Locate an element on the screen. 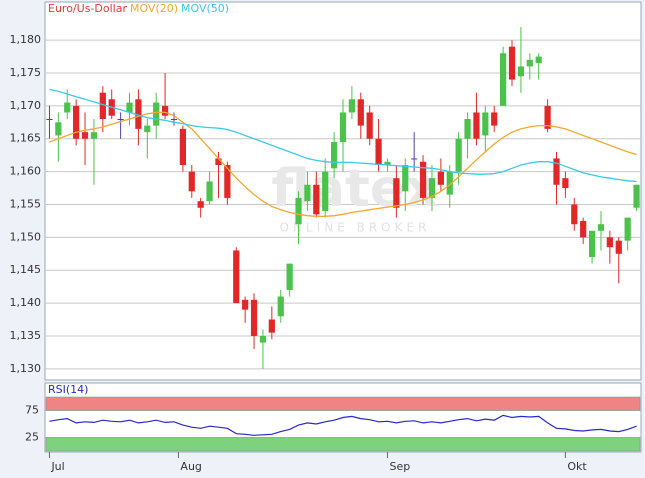 Image resolution: width=645 pixels, height=478 pixels. y-tick-label: 1,160 is located at coordinates (26, 171).